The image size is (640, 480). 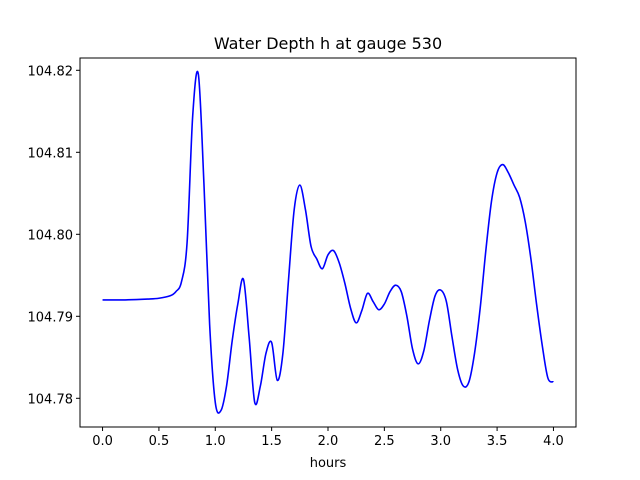 I want to click on x-tick-label: 1.5, so click(x=271, y=441).